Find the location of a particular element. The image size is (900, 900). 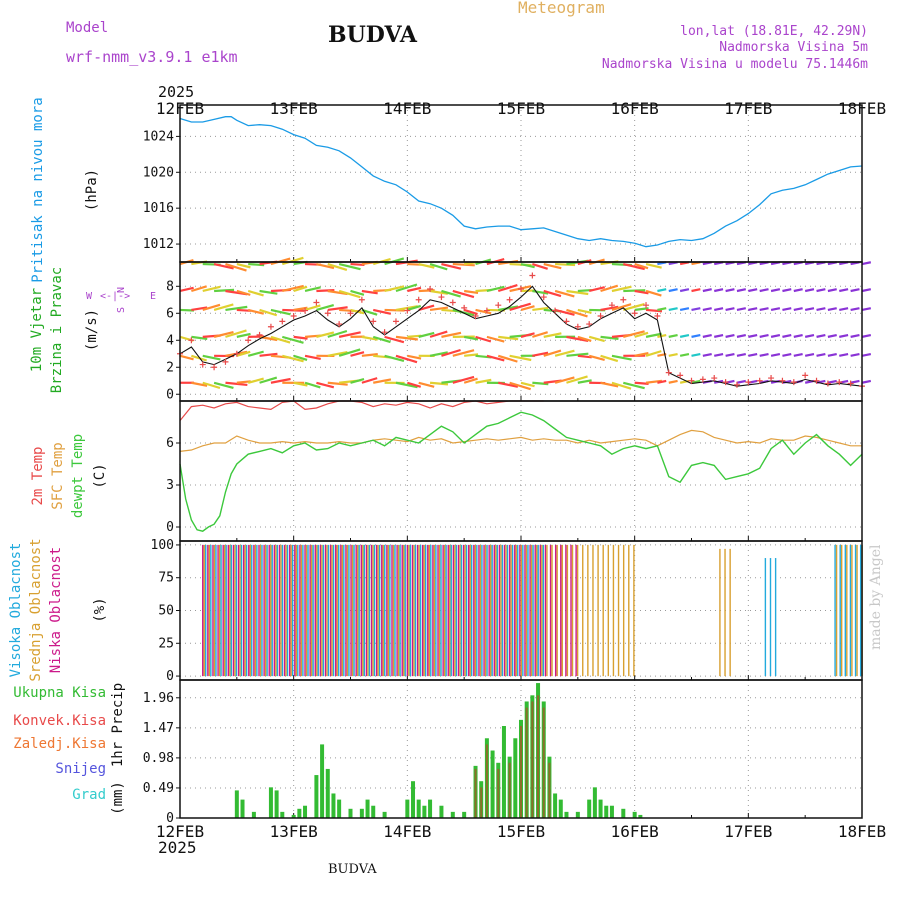

y-tick-label: 1012 is located at coordinates (158, 244).